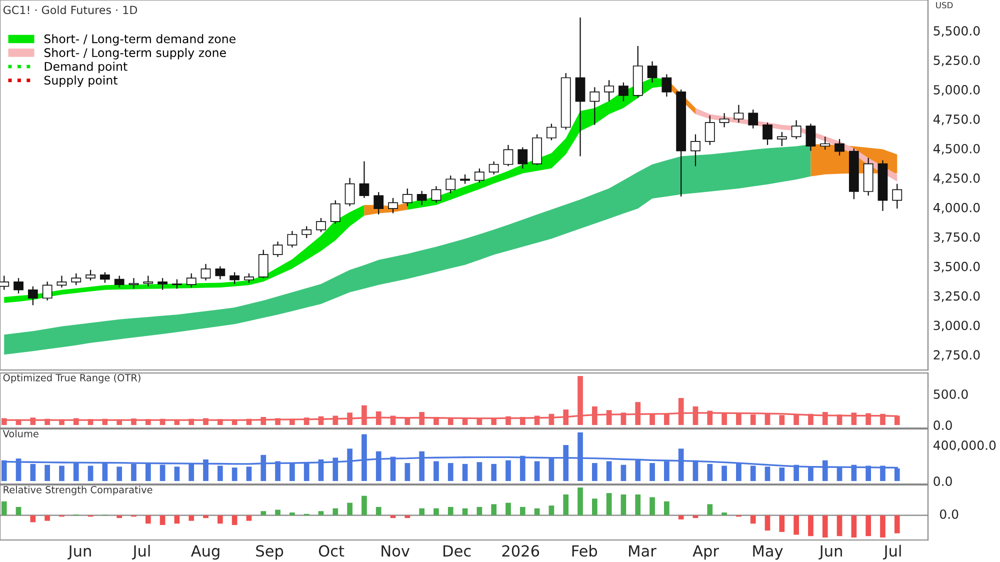 This screenshot has width=1000, height=562. What do you see at coordinates (78, 491) in the screenshot?
I see `chart-title: Relative Strength Comparative` at bounding box center [78, 491].